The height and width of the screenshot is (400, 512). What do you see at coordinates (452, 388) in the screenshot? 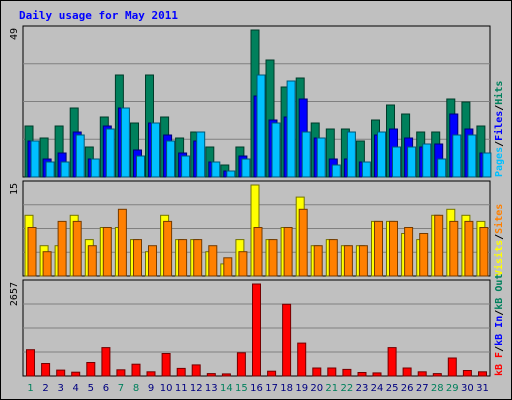
I see `day-label-29: 29` at bounding box center [452, 388].